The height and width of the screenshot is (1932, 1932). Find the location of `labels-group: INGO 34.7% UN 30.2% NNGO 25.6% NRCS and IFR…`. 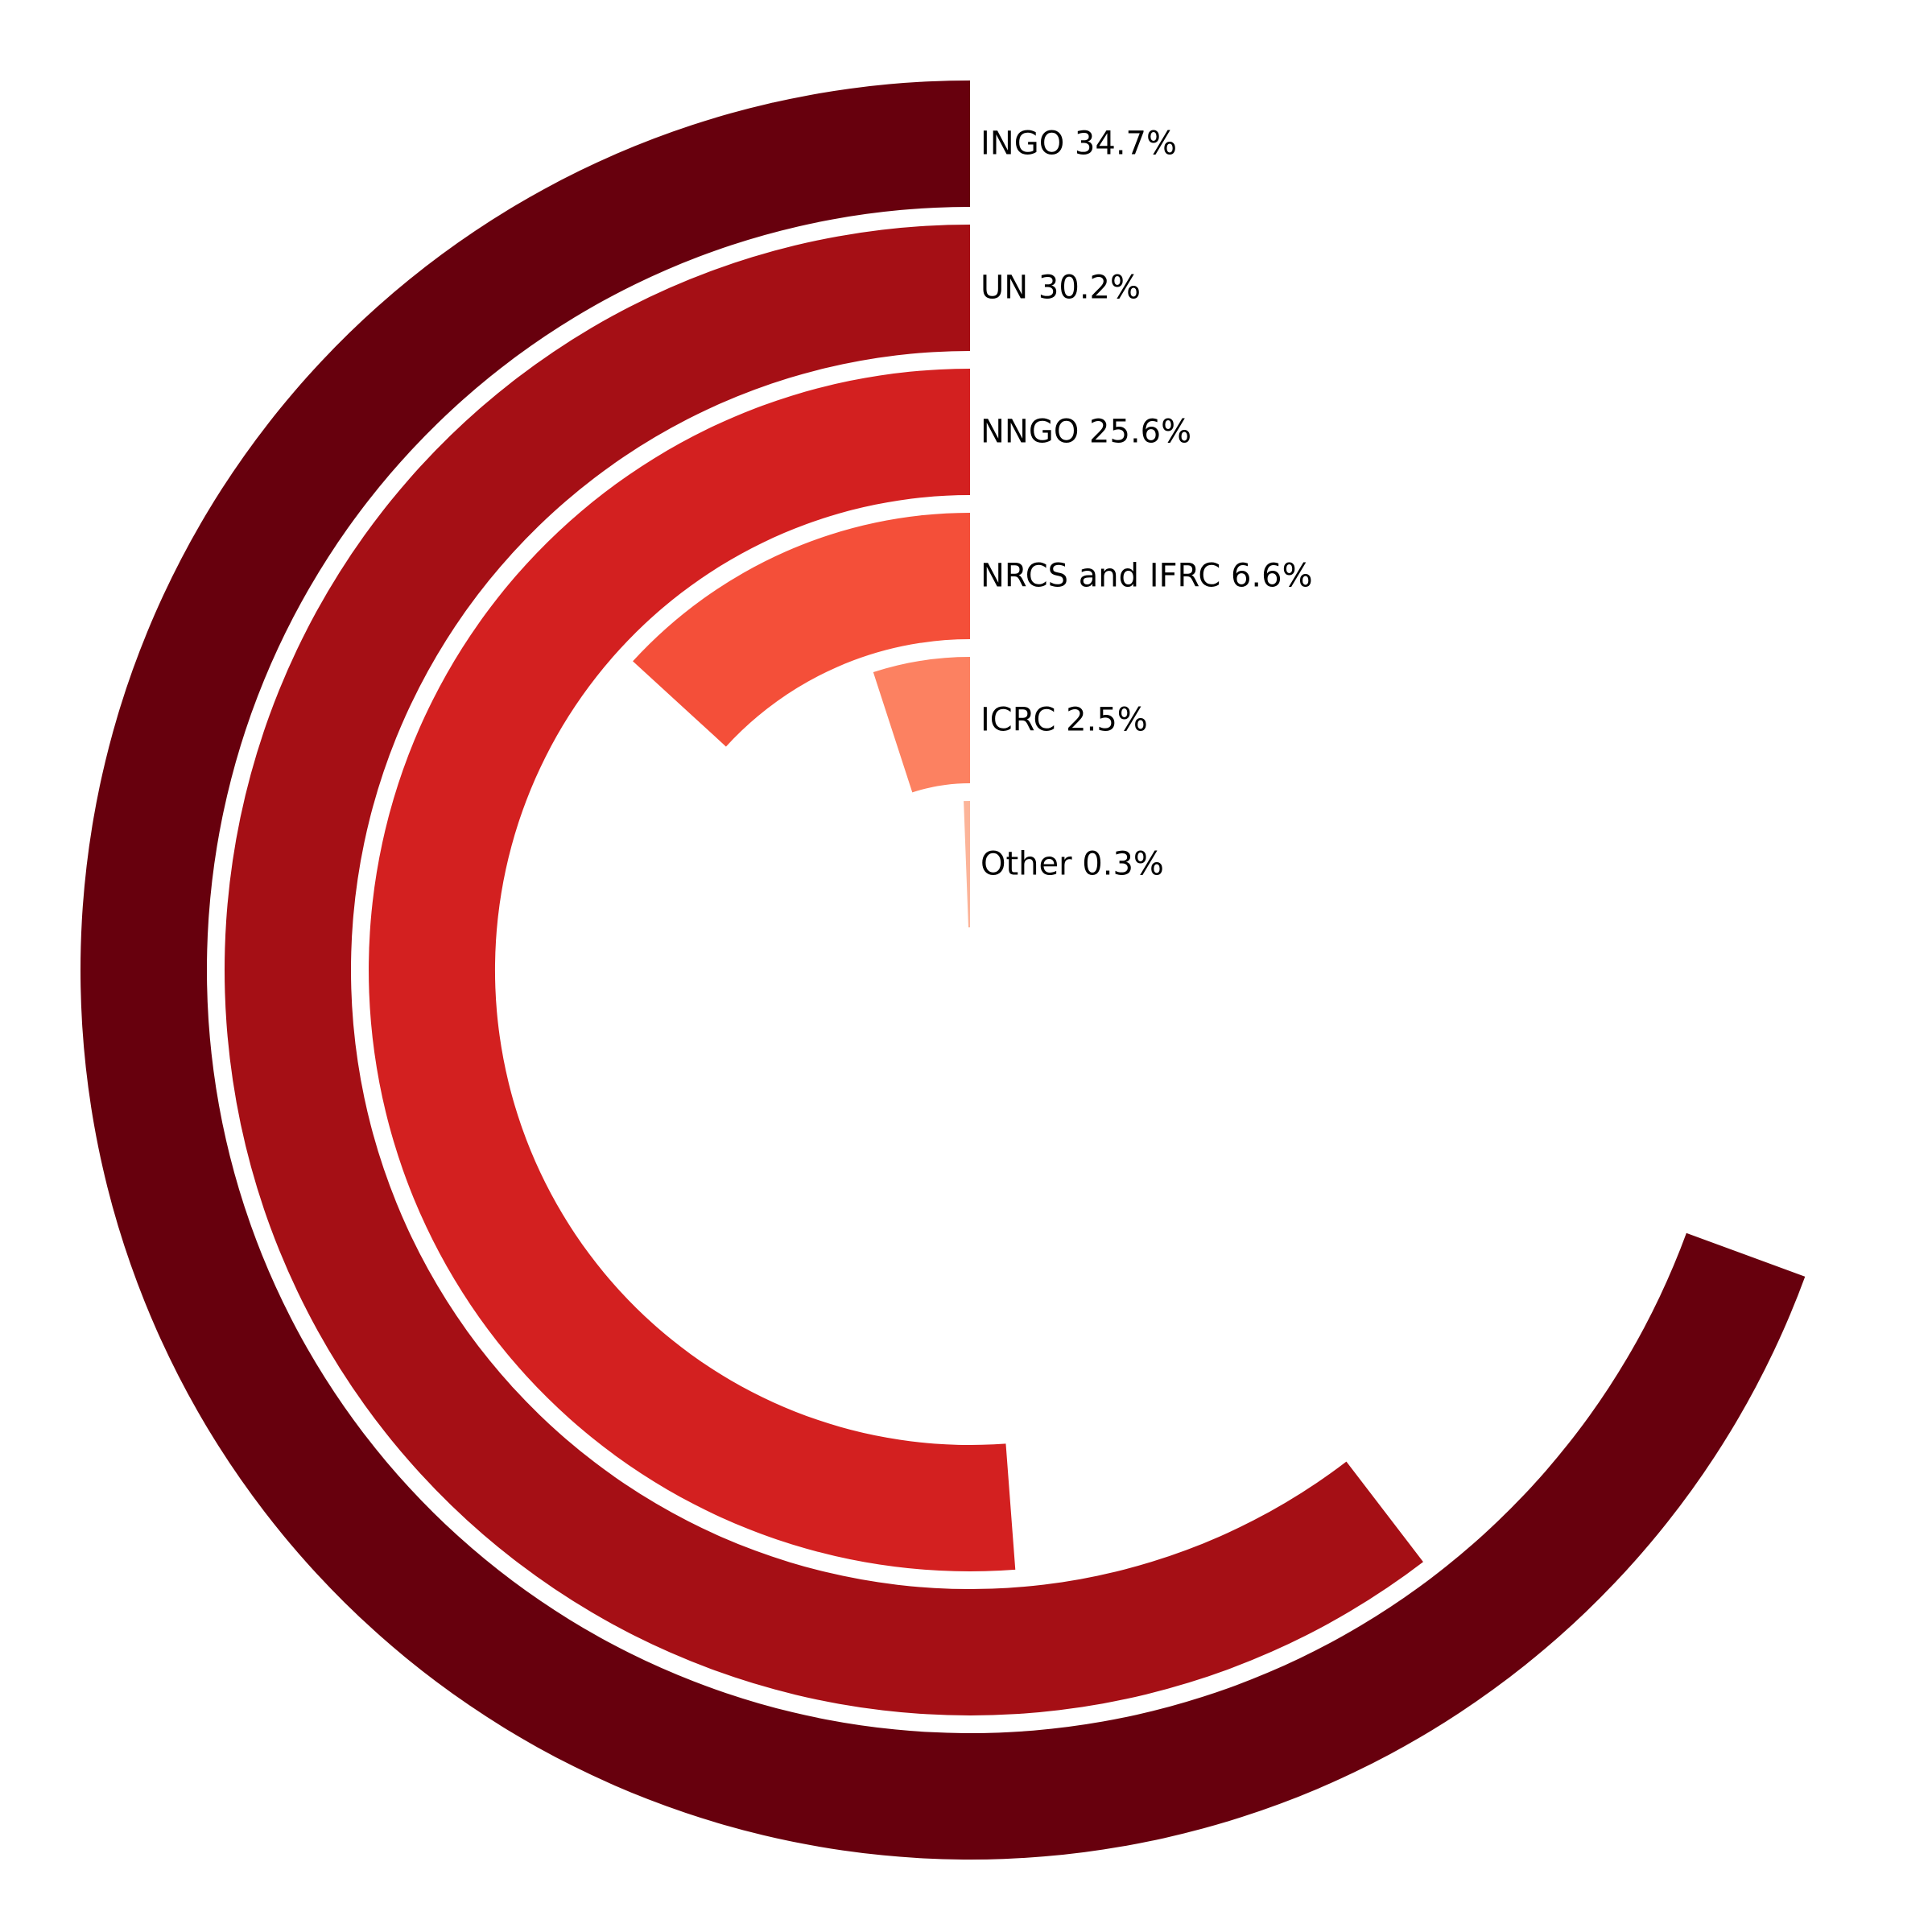

labels-group: INGO 34.7% UN 30.2% NNGO 25.6% NRCS and IFR… is located at coordinates (1146, 504).